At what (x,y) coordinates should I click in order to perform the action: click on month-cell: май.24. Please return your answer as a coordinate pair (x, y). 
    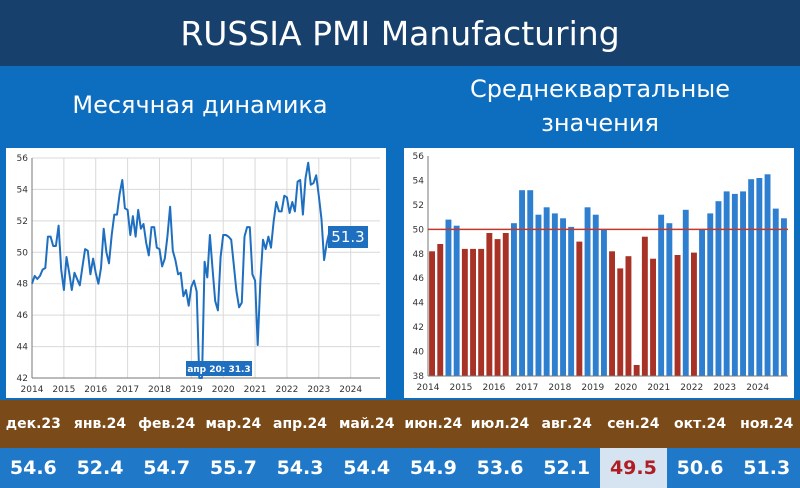
    Looking at the image, I should click on (366, 424).